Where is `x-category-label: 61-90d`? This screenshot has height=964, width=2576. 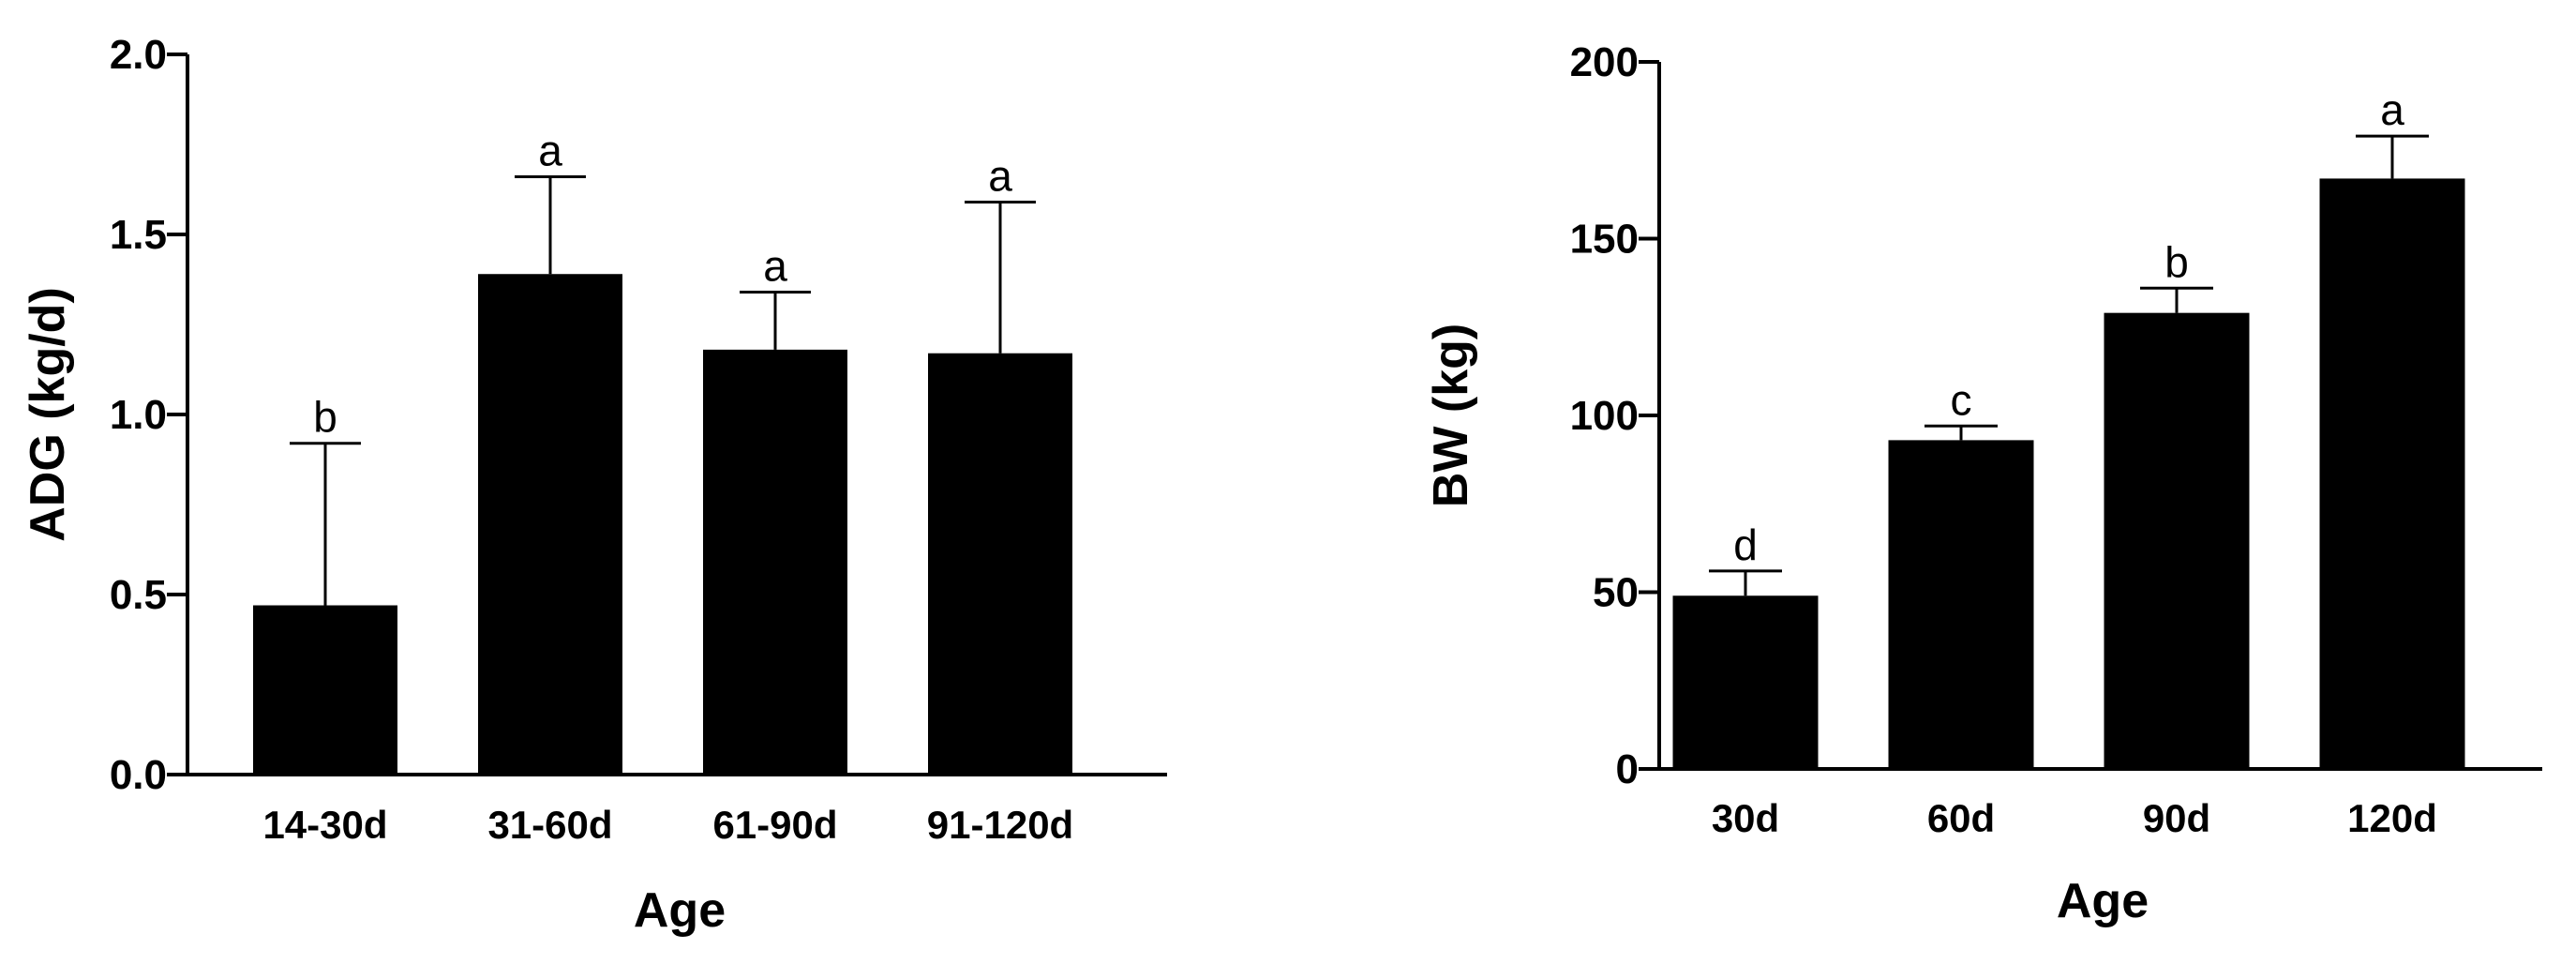
x-category-label: 61-90d is located at coordinates (775, 825).